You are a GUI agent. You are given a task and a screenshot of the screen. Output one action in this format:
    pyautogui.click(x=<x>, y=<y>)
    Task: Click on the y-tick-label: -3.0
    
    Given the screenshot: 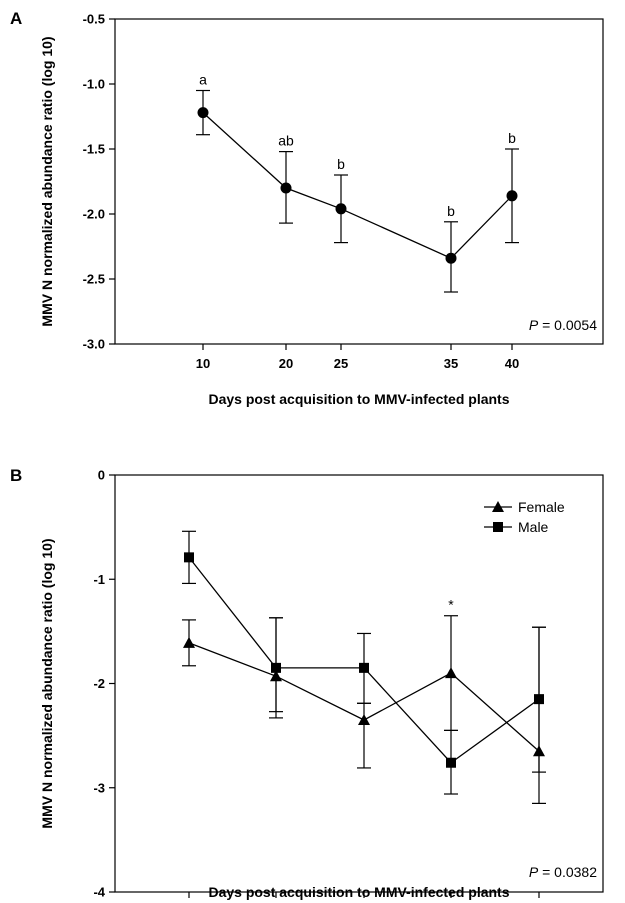 What is the action you would take?
    pyautogui.click(x=94, y=344)
    